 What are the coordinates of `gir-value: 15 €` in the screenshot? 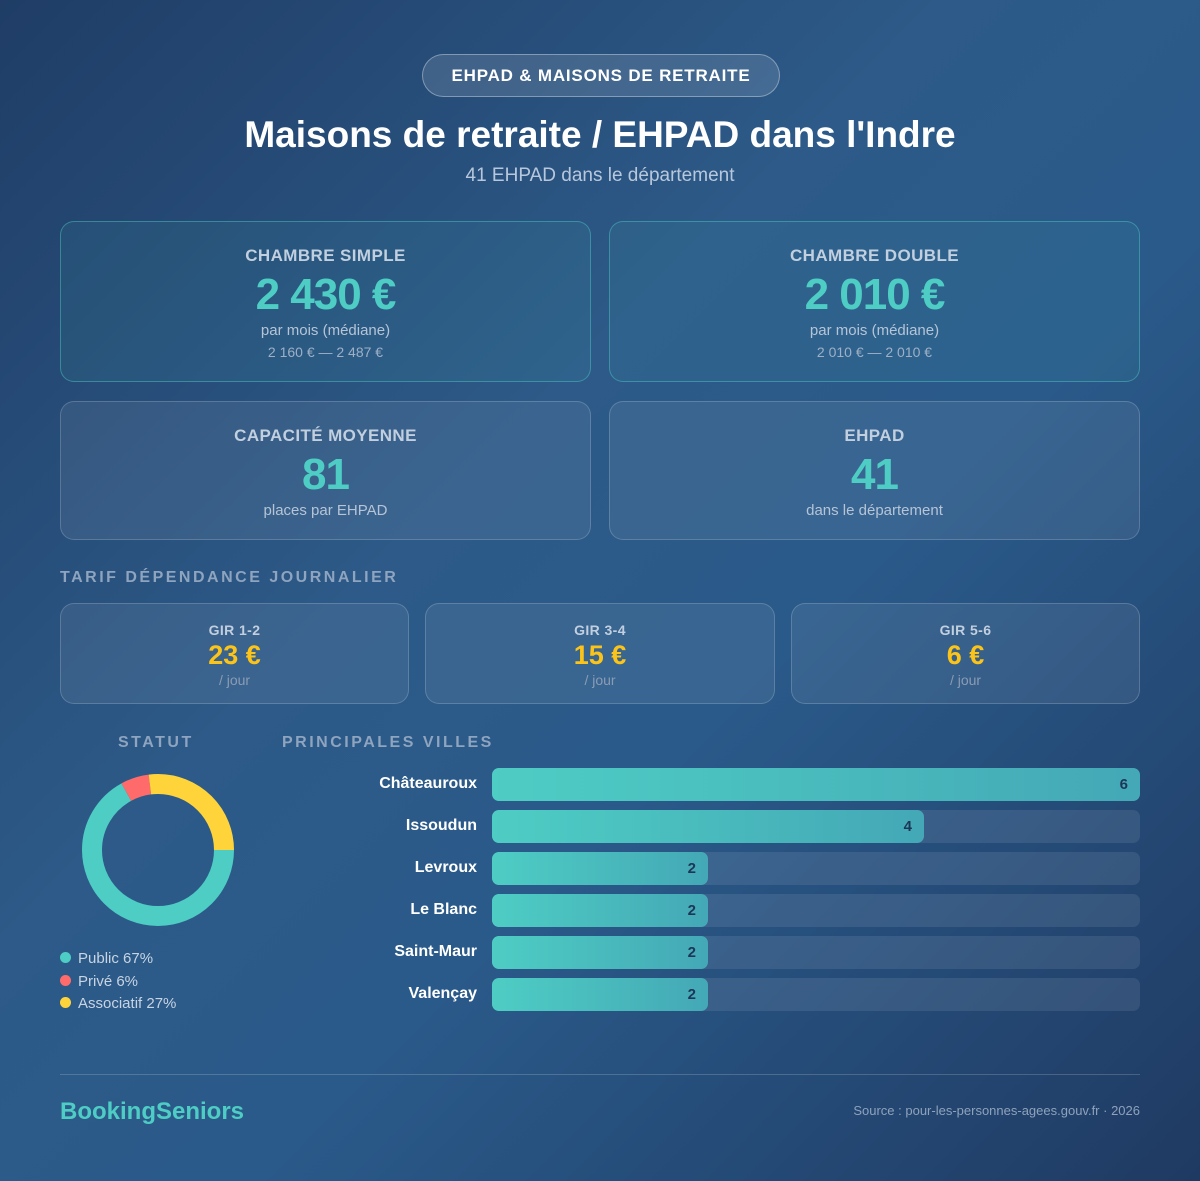 It's located at (600, 655).